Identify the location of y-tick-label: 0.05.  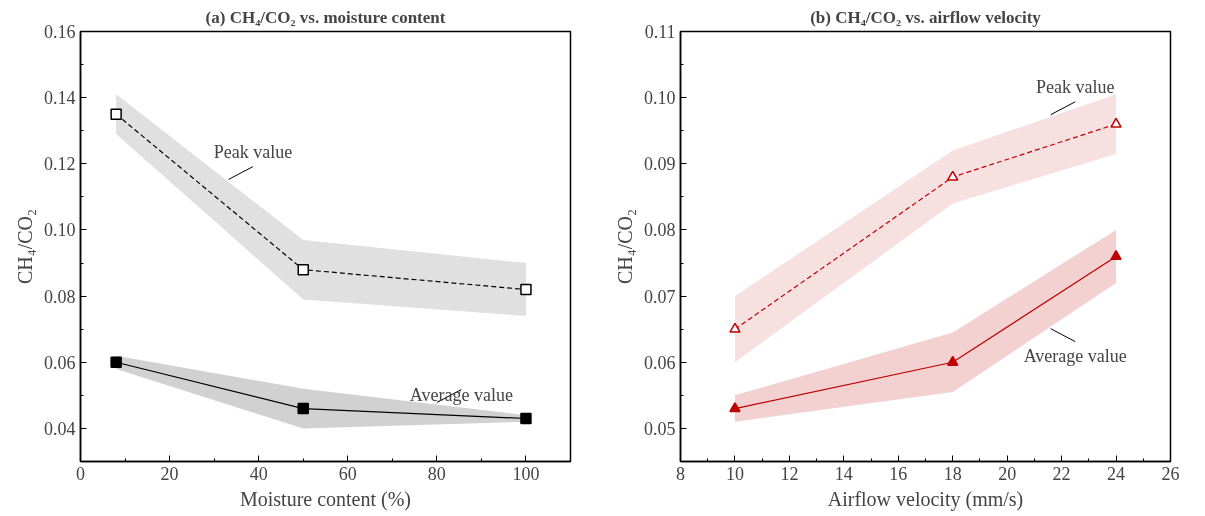
(660, 428).